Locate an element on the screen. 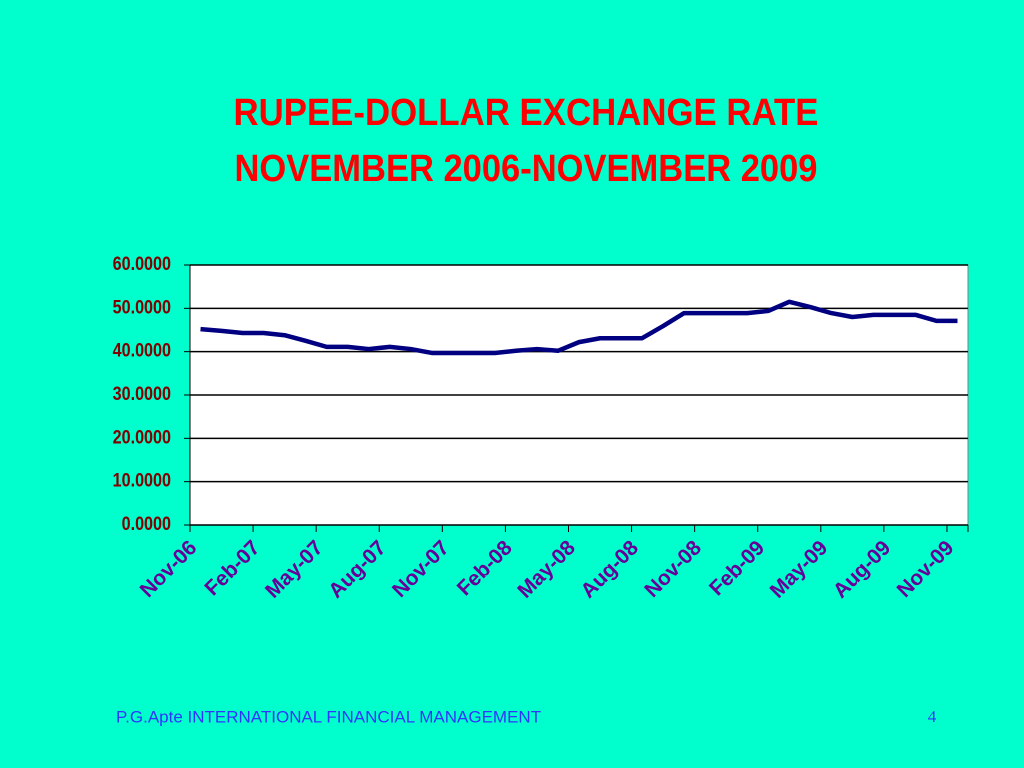 Image resolution: width=1024 pixels, height=768 pixels. data-line is located at coordinates (579, 327).